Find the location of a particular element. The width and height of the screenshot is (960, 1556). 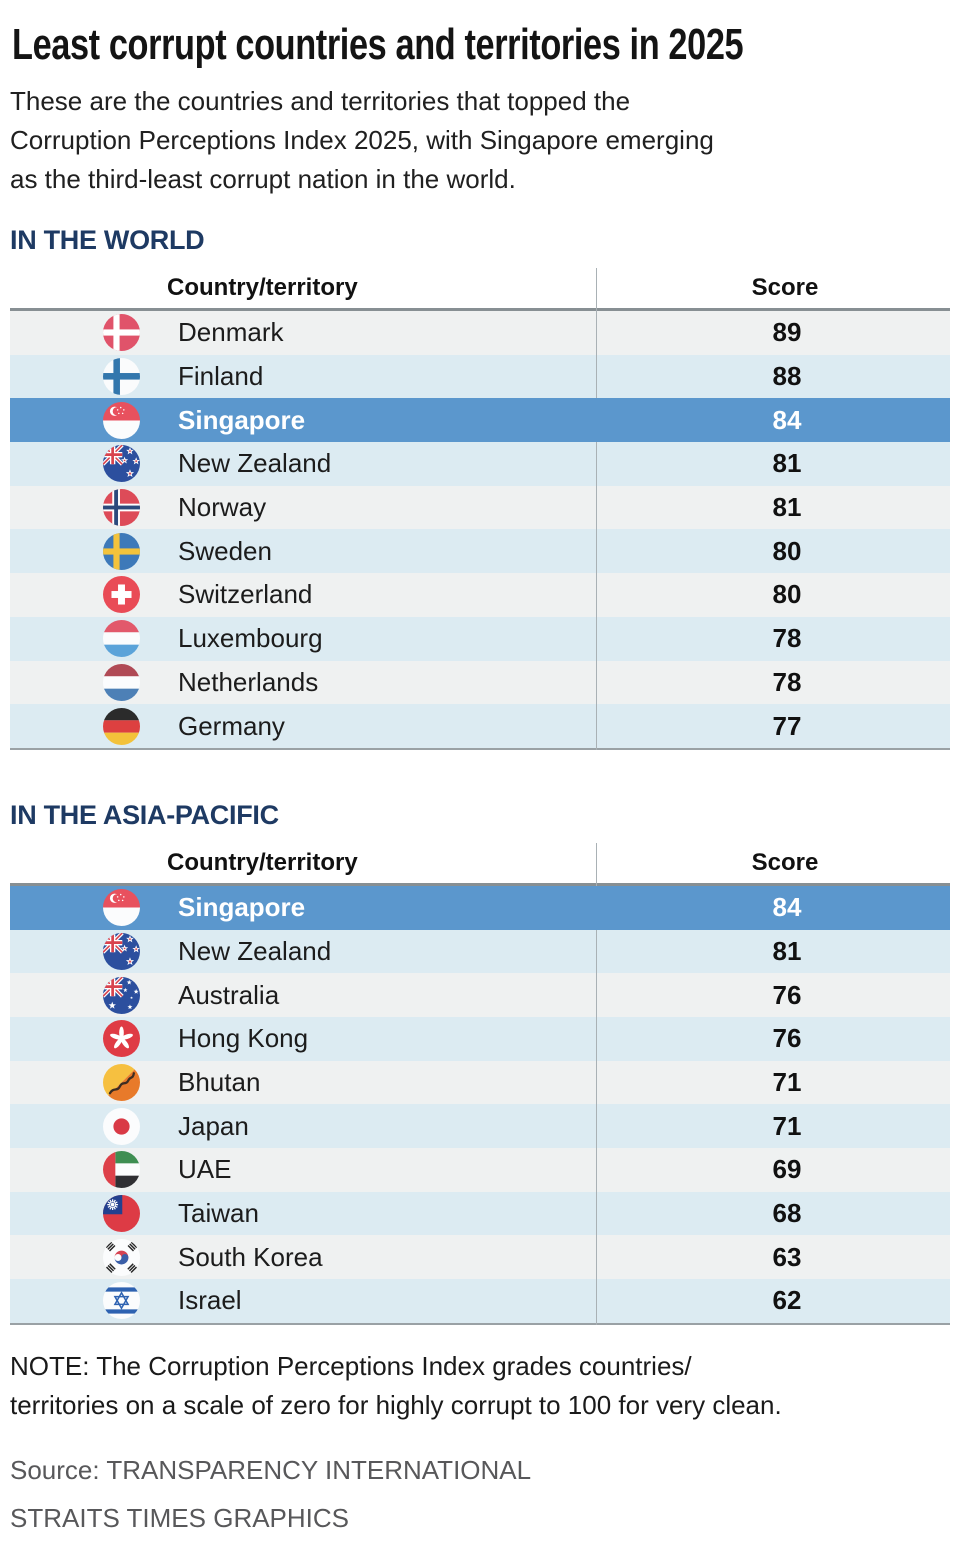

flag-icon-switzerland is located at coordinates (121, 595).